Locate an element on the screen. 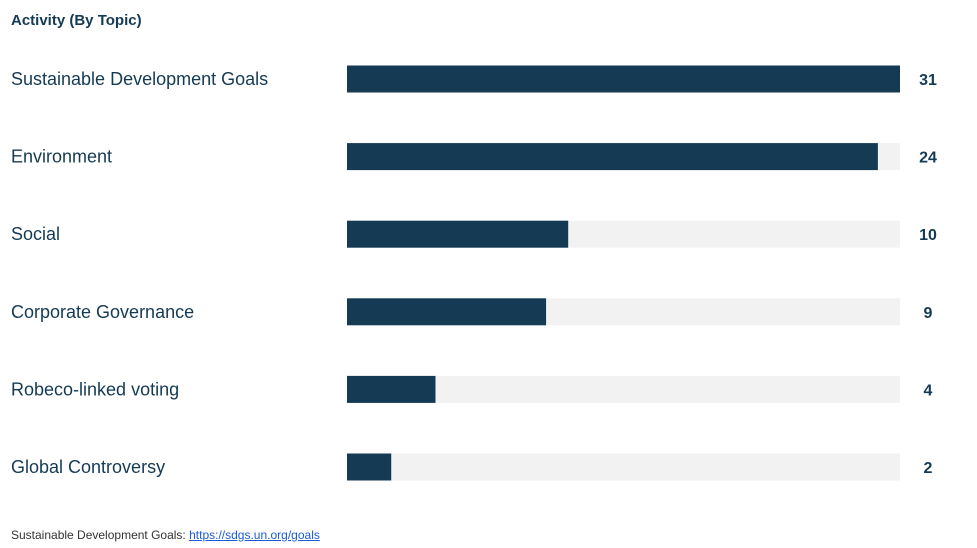 The image size is (977, 548). category-label: Corporate Governance is located at coordinates (102, 312).